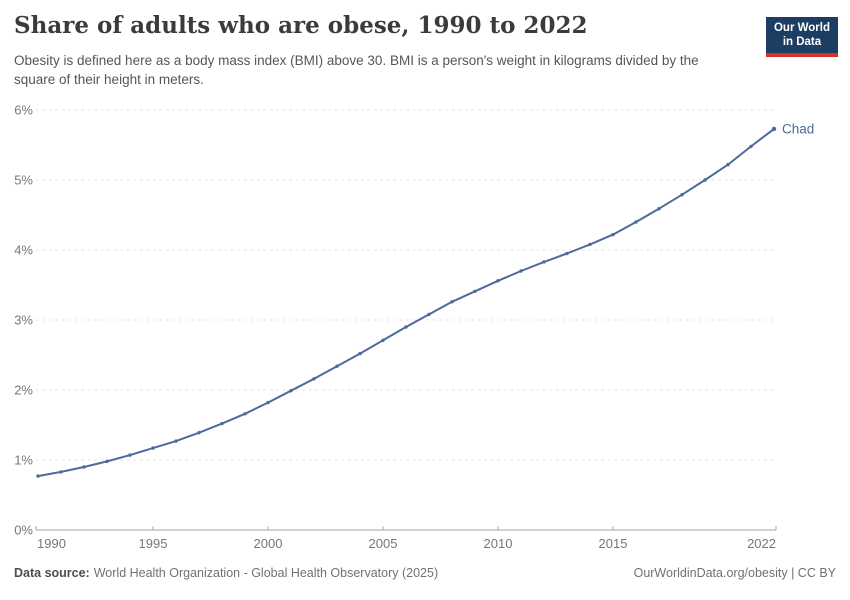 Image resolution: width=850 pixels, height=600 pixels. I want to click on x-axis-tick-label: 2015, so click(613, 543).